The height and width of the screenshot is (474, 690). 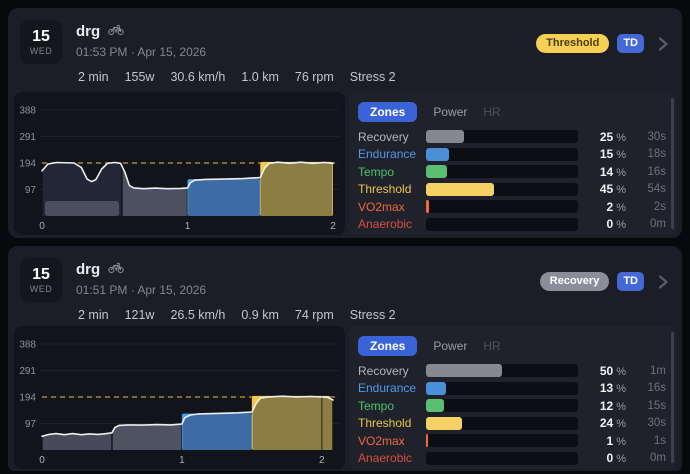 What do you see at coordinates (612, 388) in the screenshot?
I see `zone-percent: 13%` at bounding box center [612, 388].